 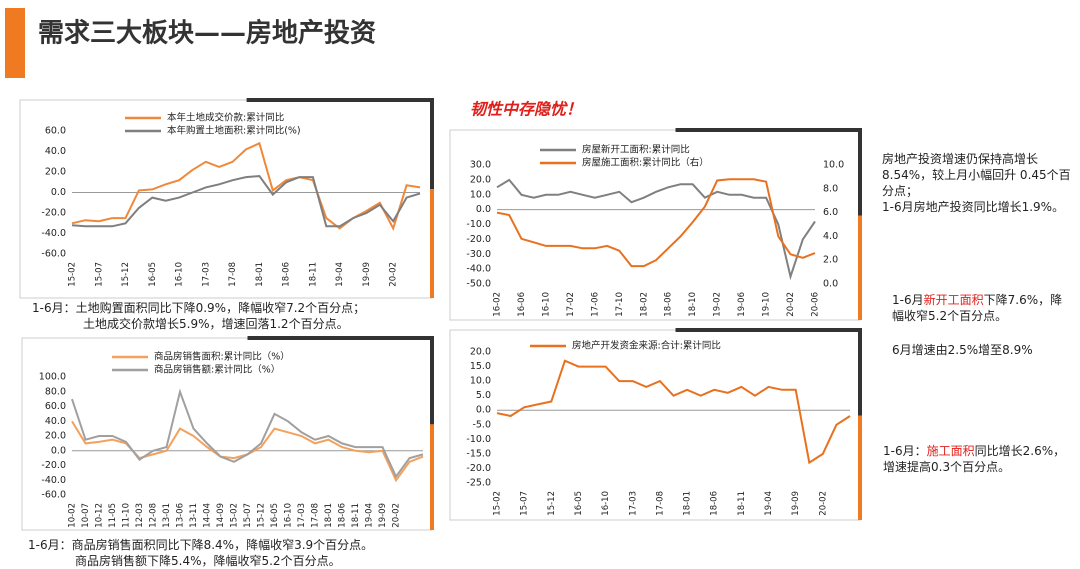 What do you see at coordinates (478, 239) in the screenshot?
I see `y-tick-label: -20.0` at bounding box center [478, 239].